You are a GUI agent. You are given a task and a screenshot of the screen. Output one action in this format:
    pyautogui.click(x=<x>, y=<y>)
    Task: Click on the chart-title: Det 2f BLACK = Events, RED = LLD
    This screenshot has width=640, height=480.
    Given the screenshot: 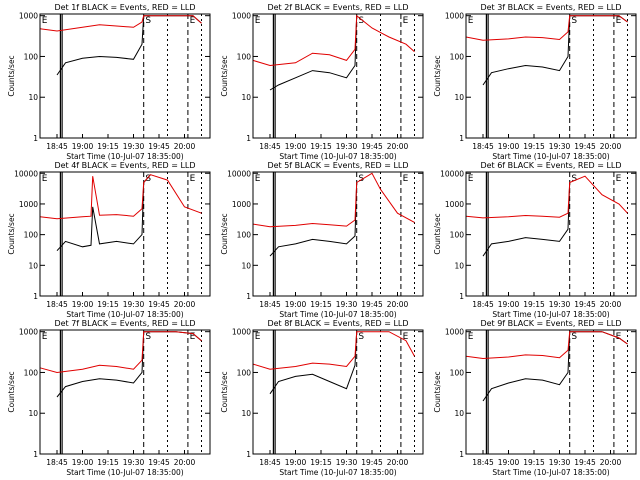 What is the action you would take?
    pyautogui.click(x=337, y=7)
    